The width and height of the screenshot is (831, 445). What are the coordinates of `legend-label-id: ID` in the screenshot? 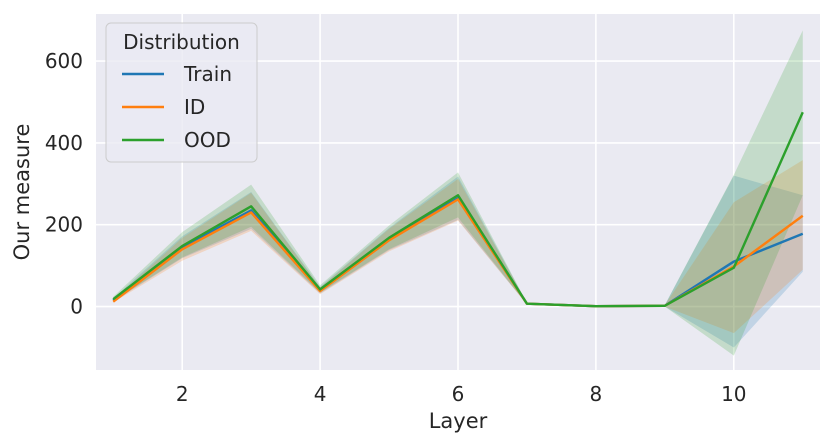 It's located at (194, 107).